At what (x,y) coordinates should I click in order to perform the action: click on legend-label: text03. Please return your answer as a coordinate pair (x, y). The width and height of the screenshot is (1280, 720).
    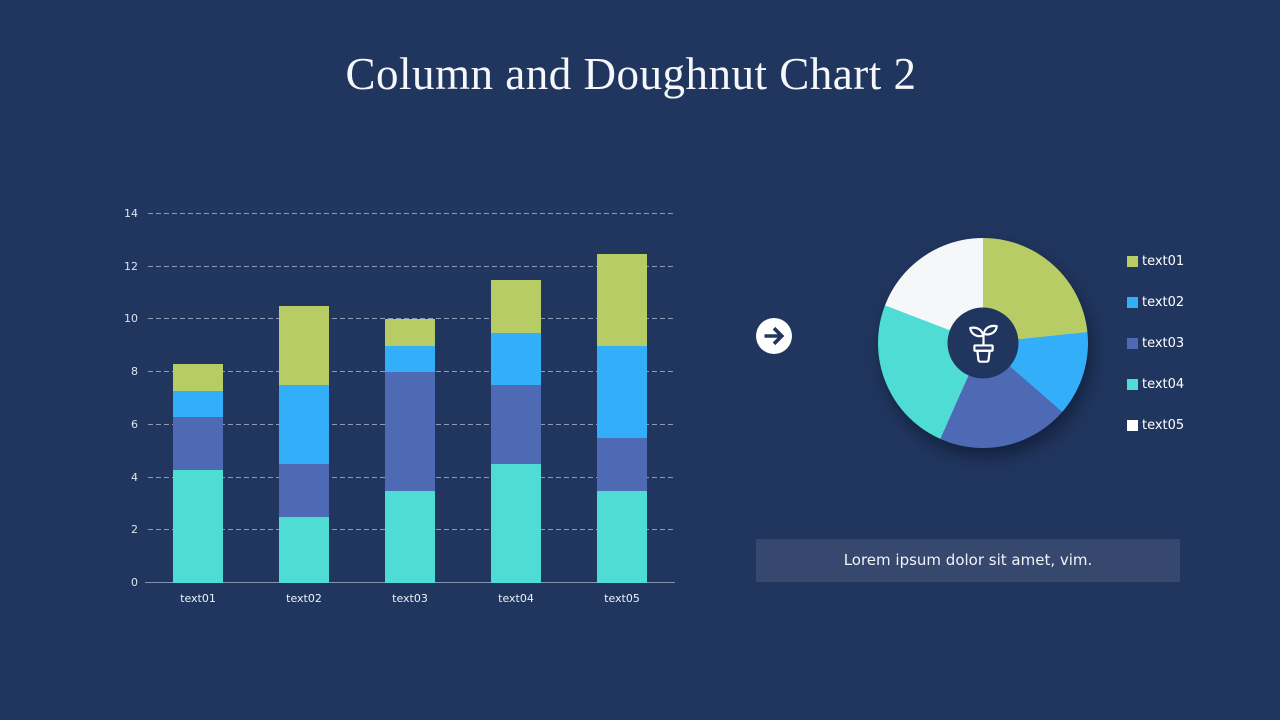
    Looking at the image, I should click on (1163, 343).